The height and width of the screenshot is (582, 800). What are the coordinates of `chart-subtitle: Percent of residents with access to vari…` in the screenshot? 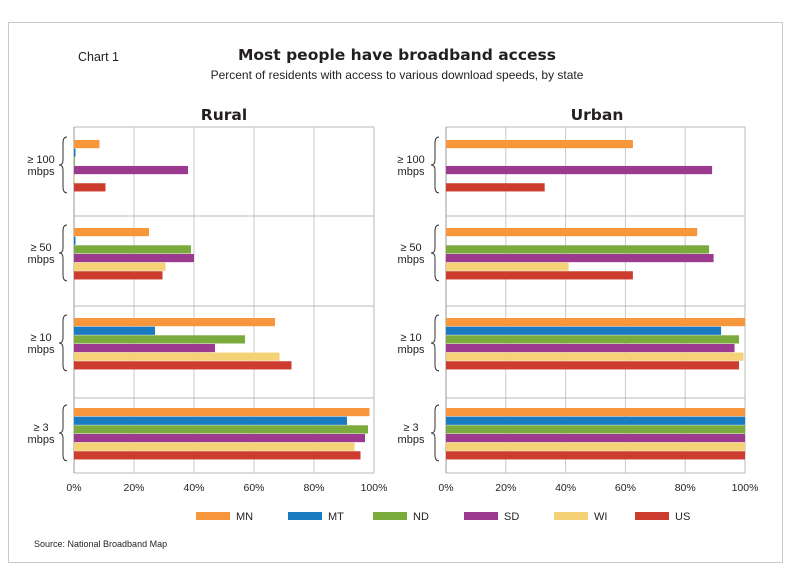 It's located at (397, 75).